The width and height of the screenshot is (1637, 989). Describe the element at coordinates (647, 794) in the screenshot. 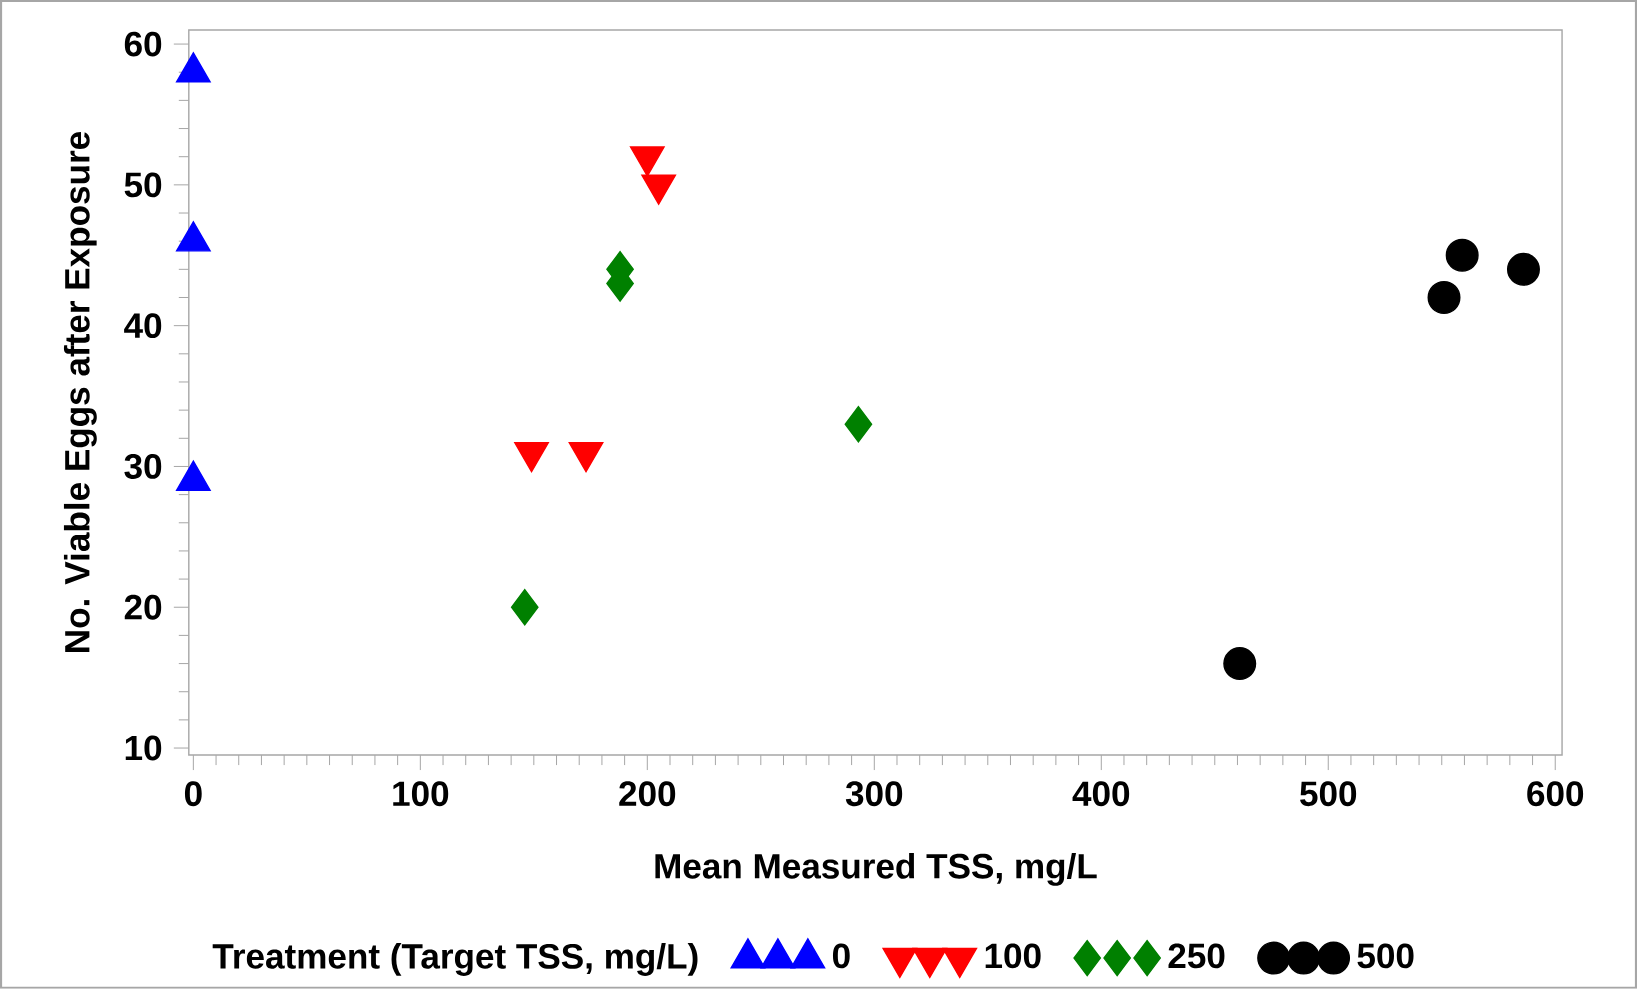

I see `x-tick-label: 200` at that location.